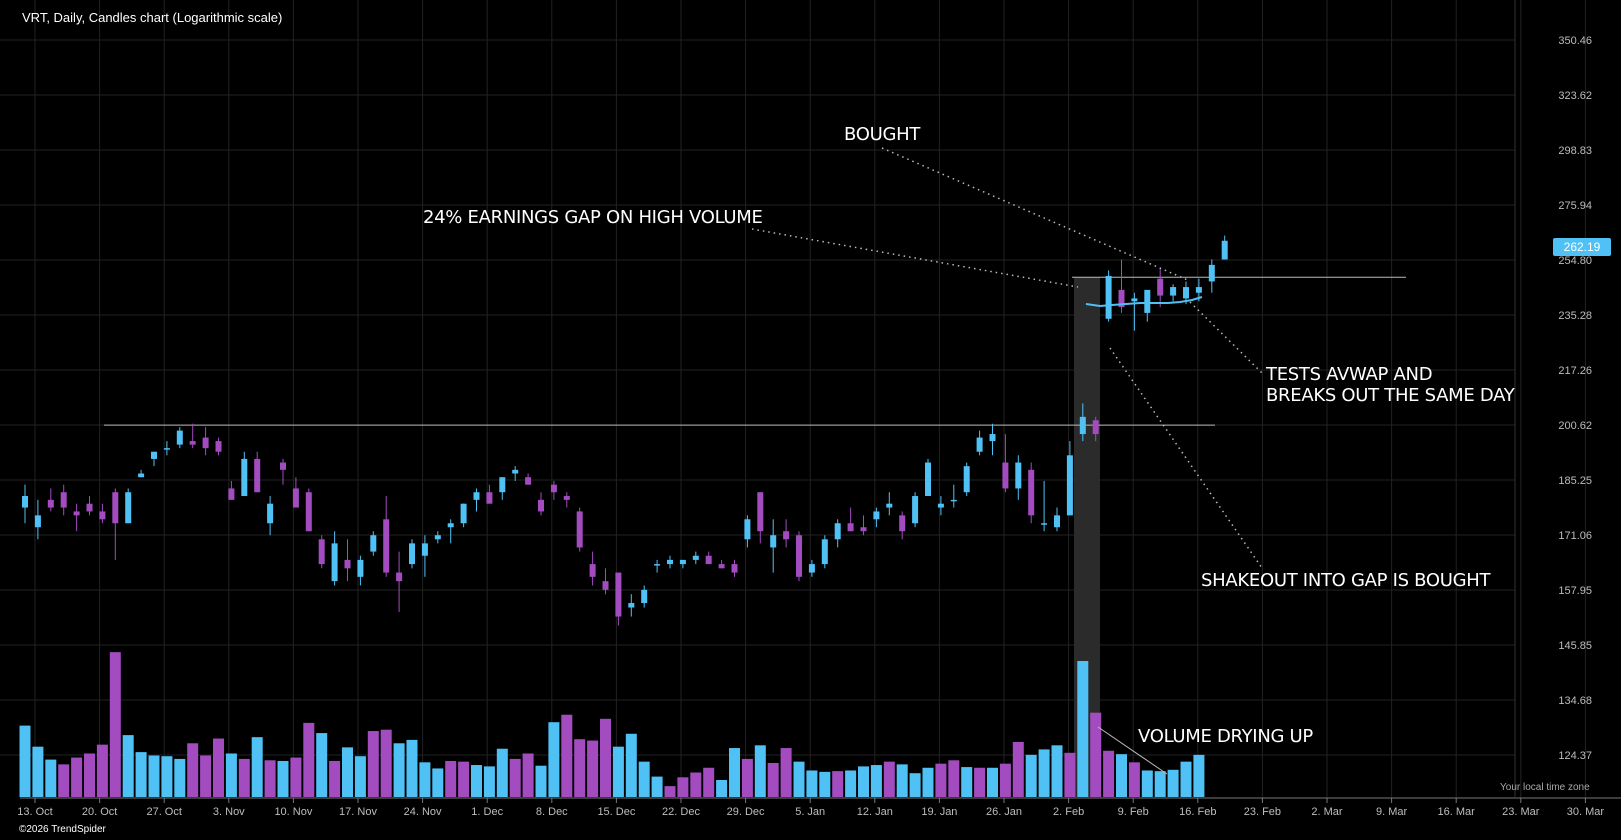 The image size is (1621, 840). I want to click on resistance-lines, so click(755, 351).